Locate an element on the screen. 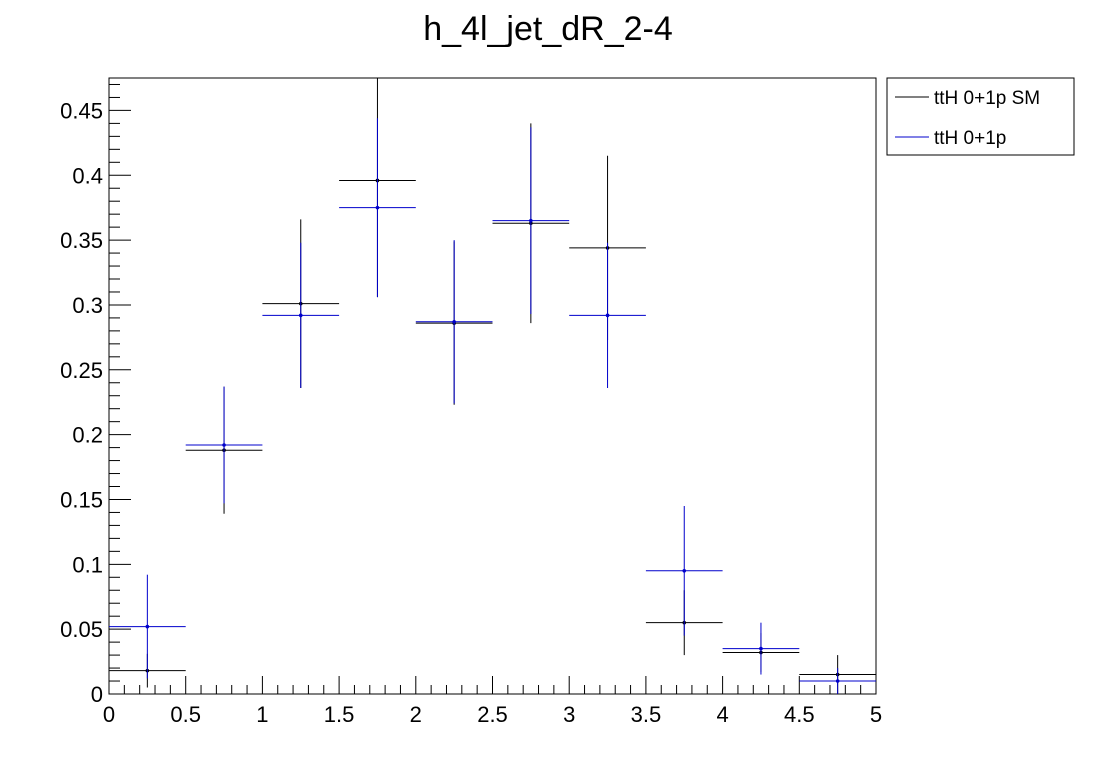 The image size is (1096, 772). y-tick-label: 0.35 is located at coordinates (81, 240).